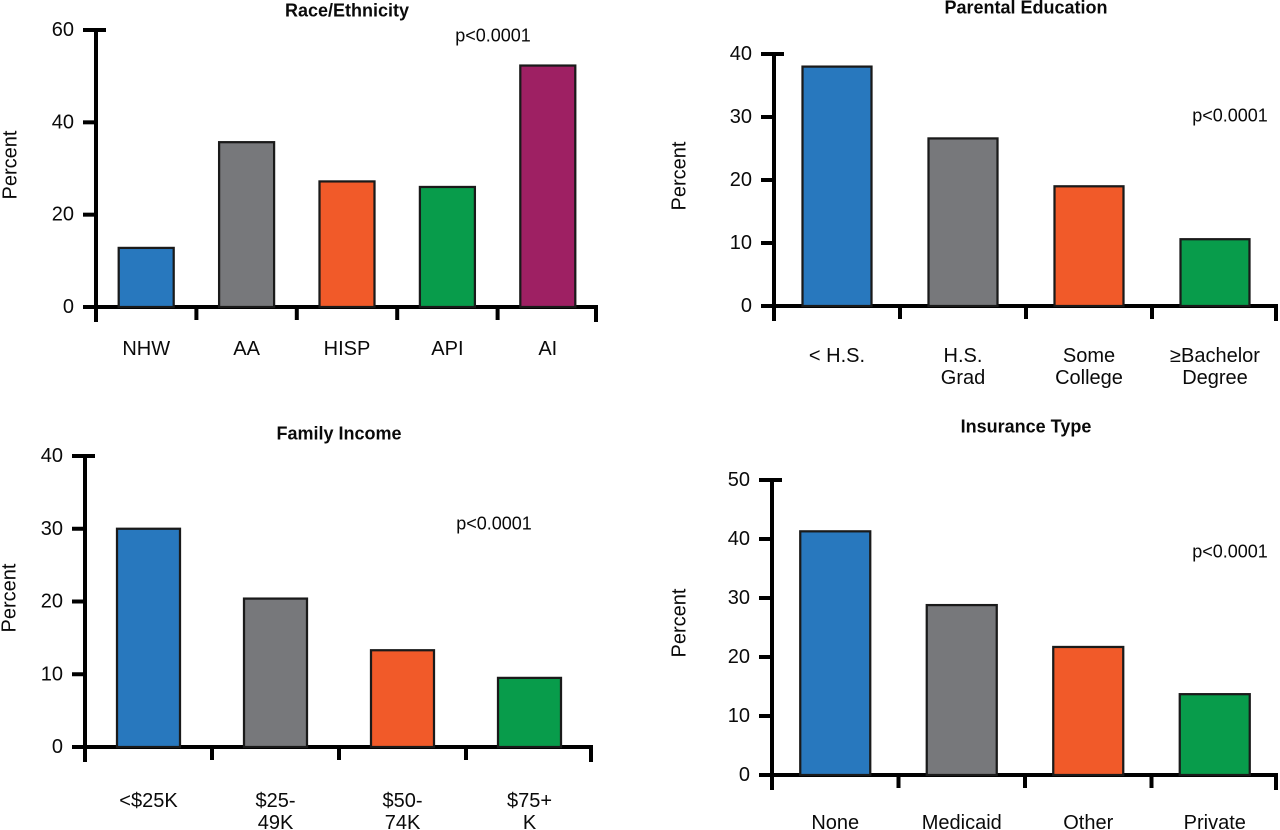  I want to click on x-category-label-2: Some College, so click(1089, 367).